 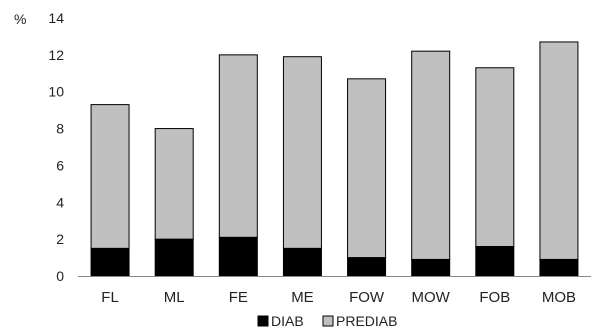 I want to click on bar-diab-me, so click(x=302, y=262).